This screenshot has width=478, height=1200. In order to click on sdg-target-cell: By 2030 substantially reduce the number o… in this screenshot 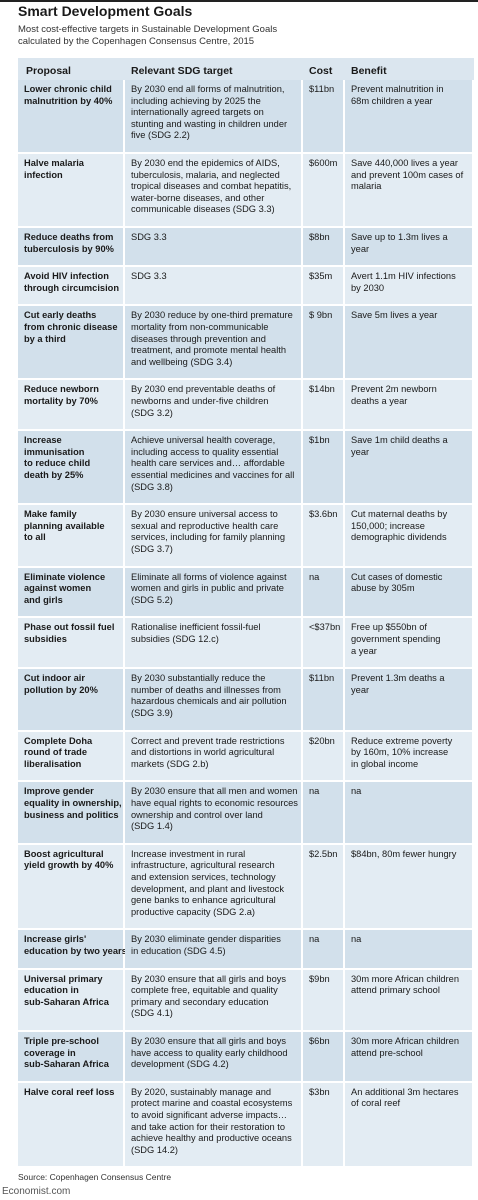, I will do `click(213, 699)`.